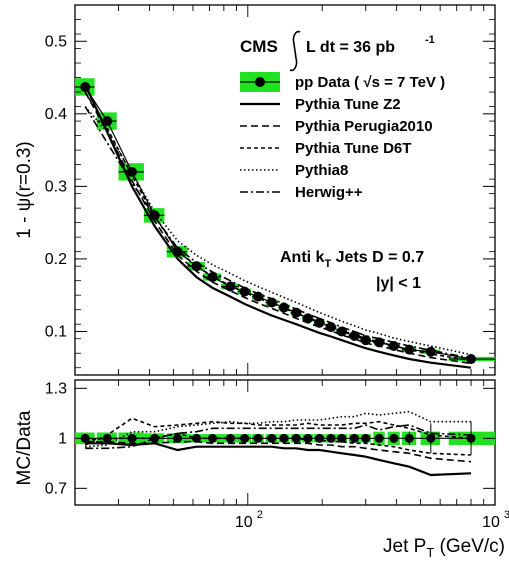 This screenshot has height=575, width=509. What do you see at coordinates (404, 546) in the screenshot?
I see `x-axis-label-main: Jet P` at bounding box center [404, 546].